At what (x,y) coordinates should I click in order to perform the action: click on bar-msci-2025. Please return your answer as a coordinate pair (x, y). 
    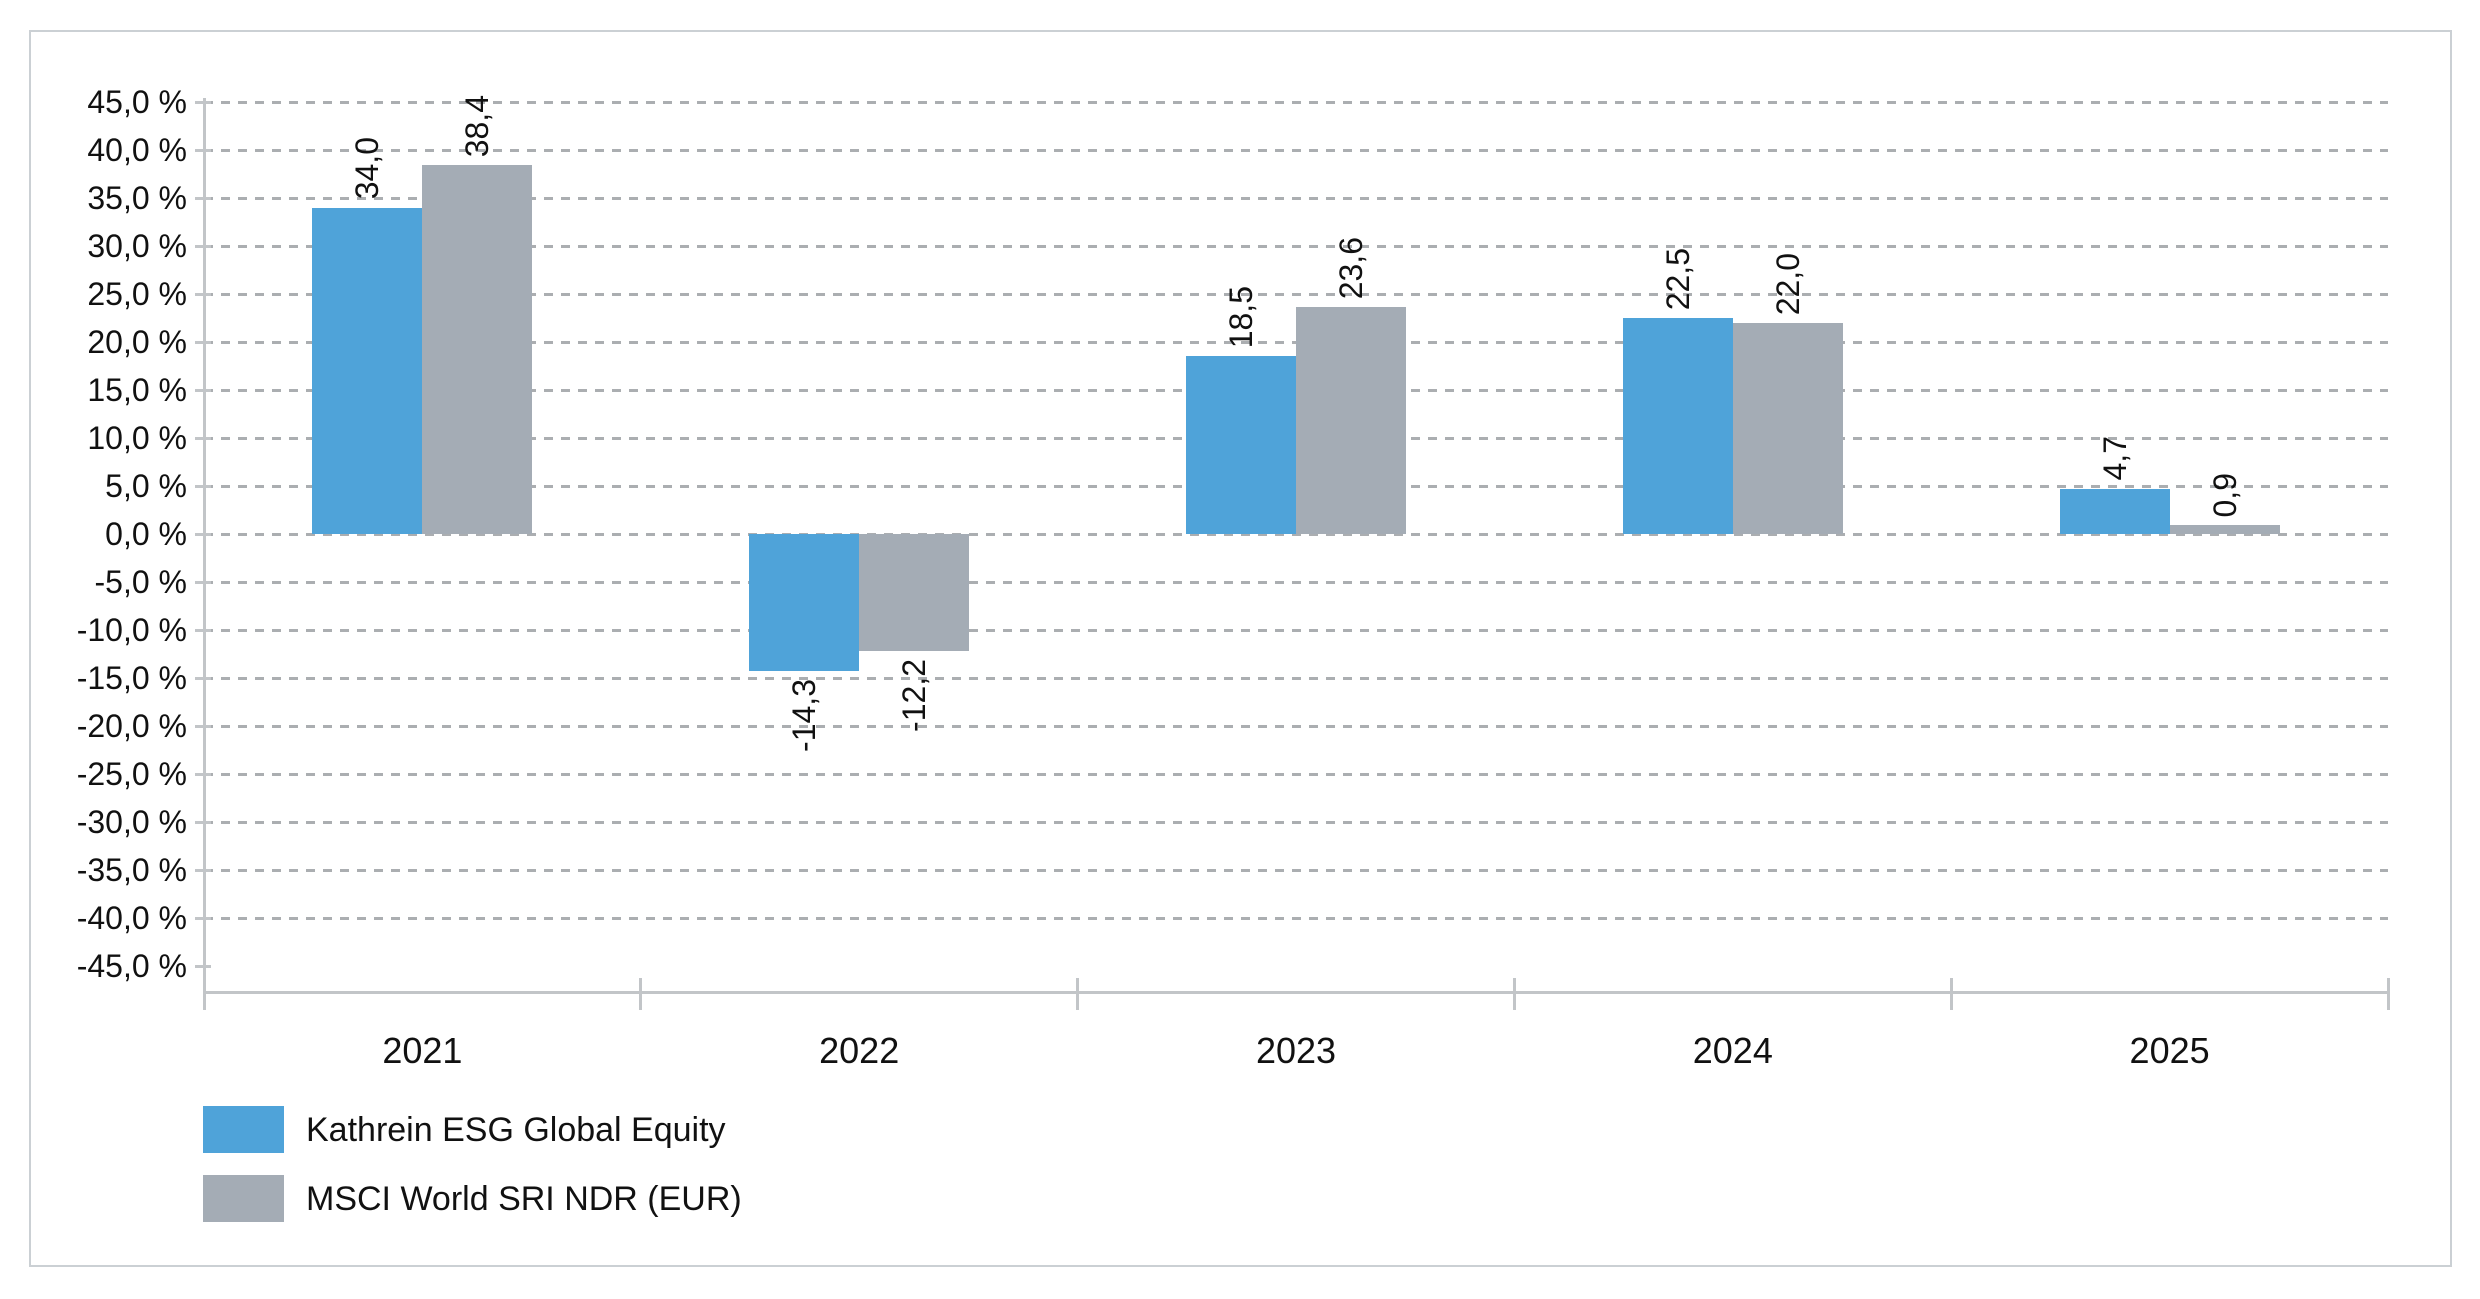
    Looking at the image, I should click on (2224, 529).